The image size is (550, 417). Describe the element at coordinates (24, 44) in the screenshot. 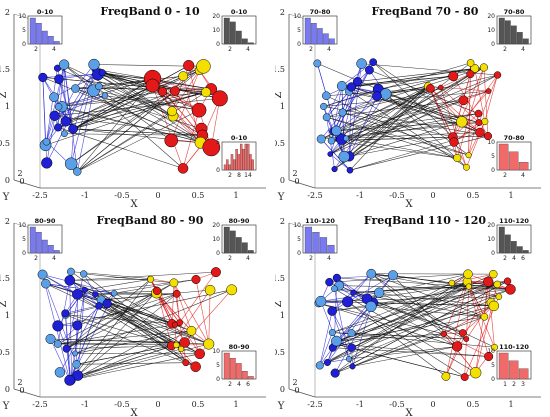

I see `inset-y-tick: 0` at that location.